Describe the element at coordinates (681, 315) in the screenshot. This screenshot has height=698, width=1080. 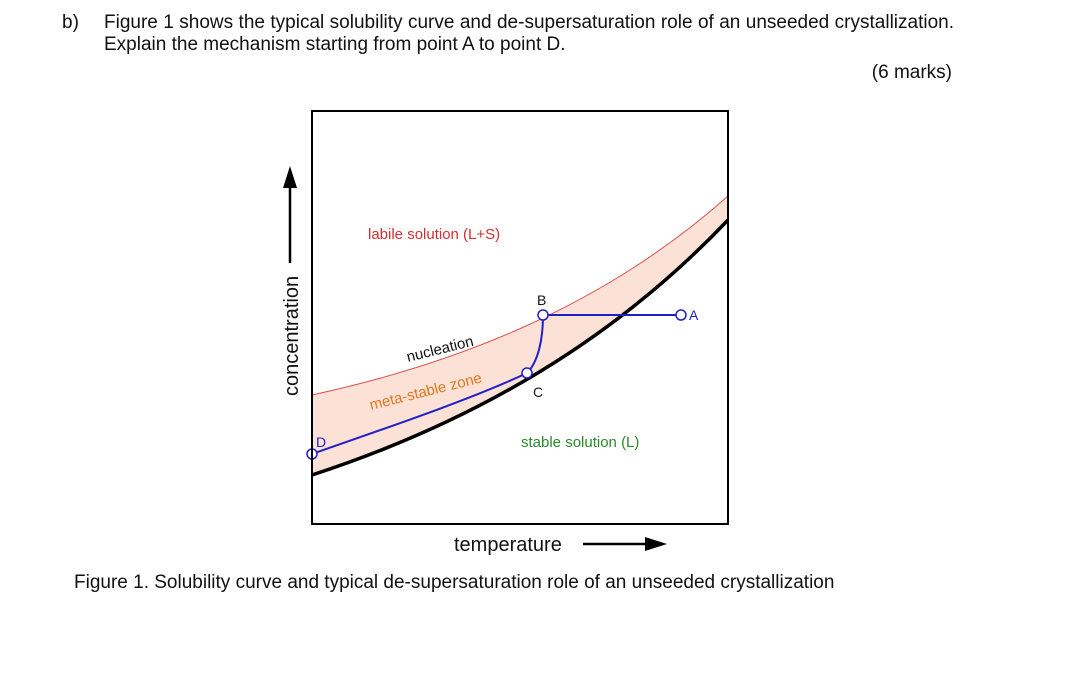
I see `point-a-marker` at that location.